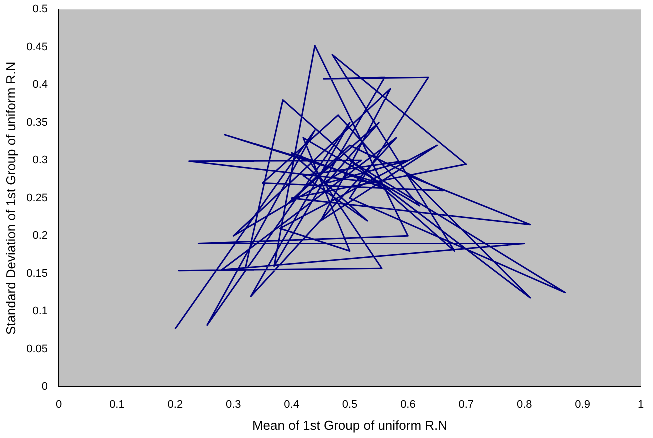 The width and height of the screenshot is (653, 438). What do you see at coordinates (37, 198) in the screenshot?
I see `y-tick-label: 0.25` at bounding box center [37, 198].